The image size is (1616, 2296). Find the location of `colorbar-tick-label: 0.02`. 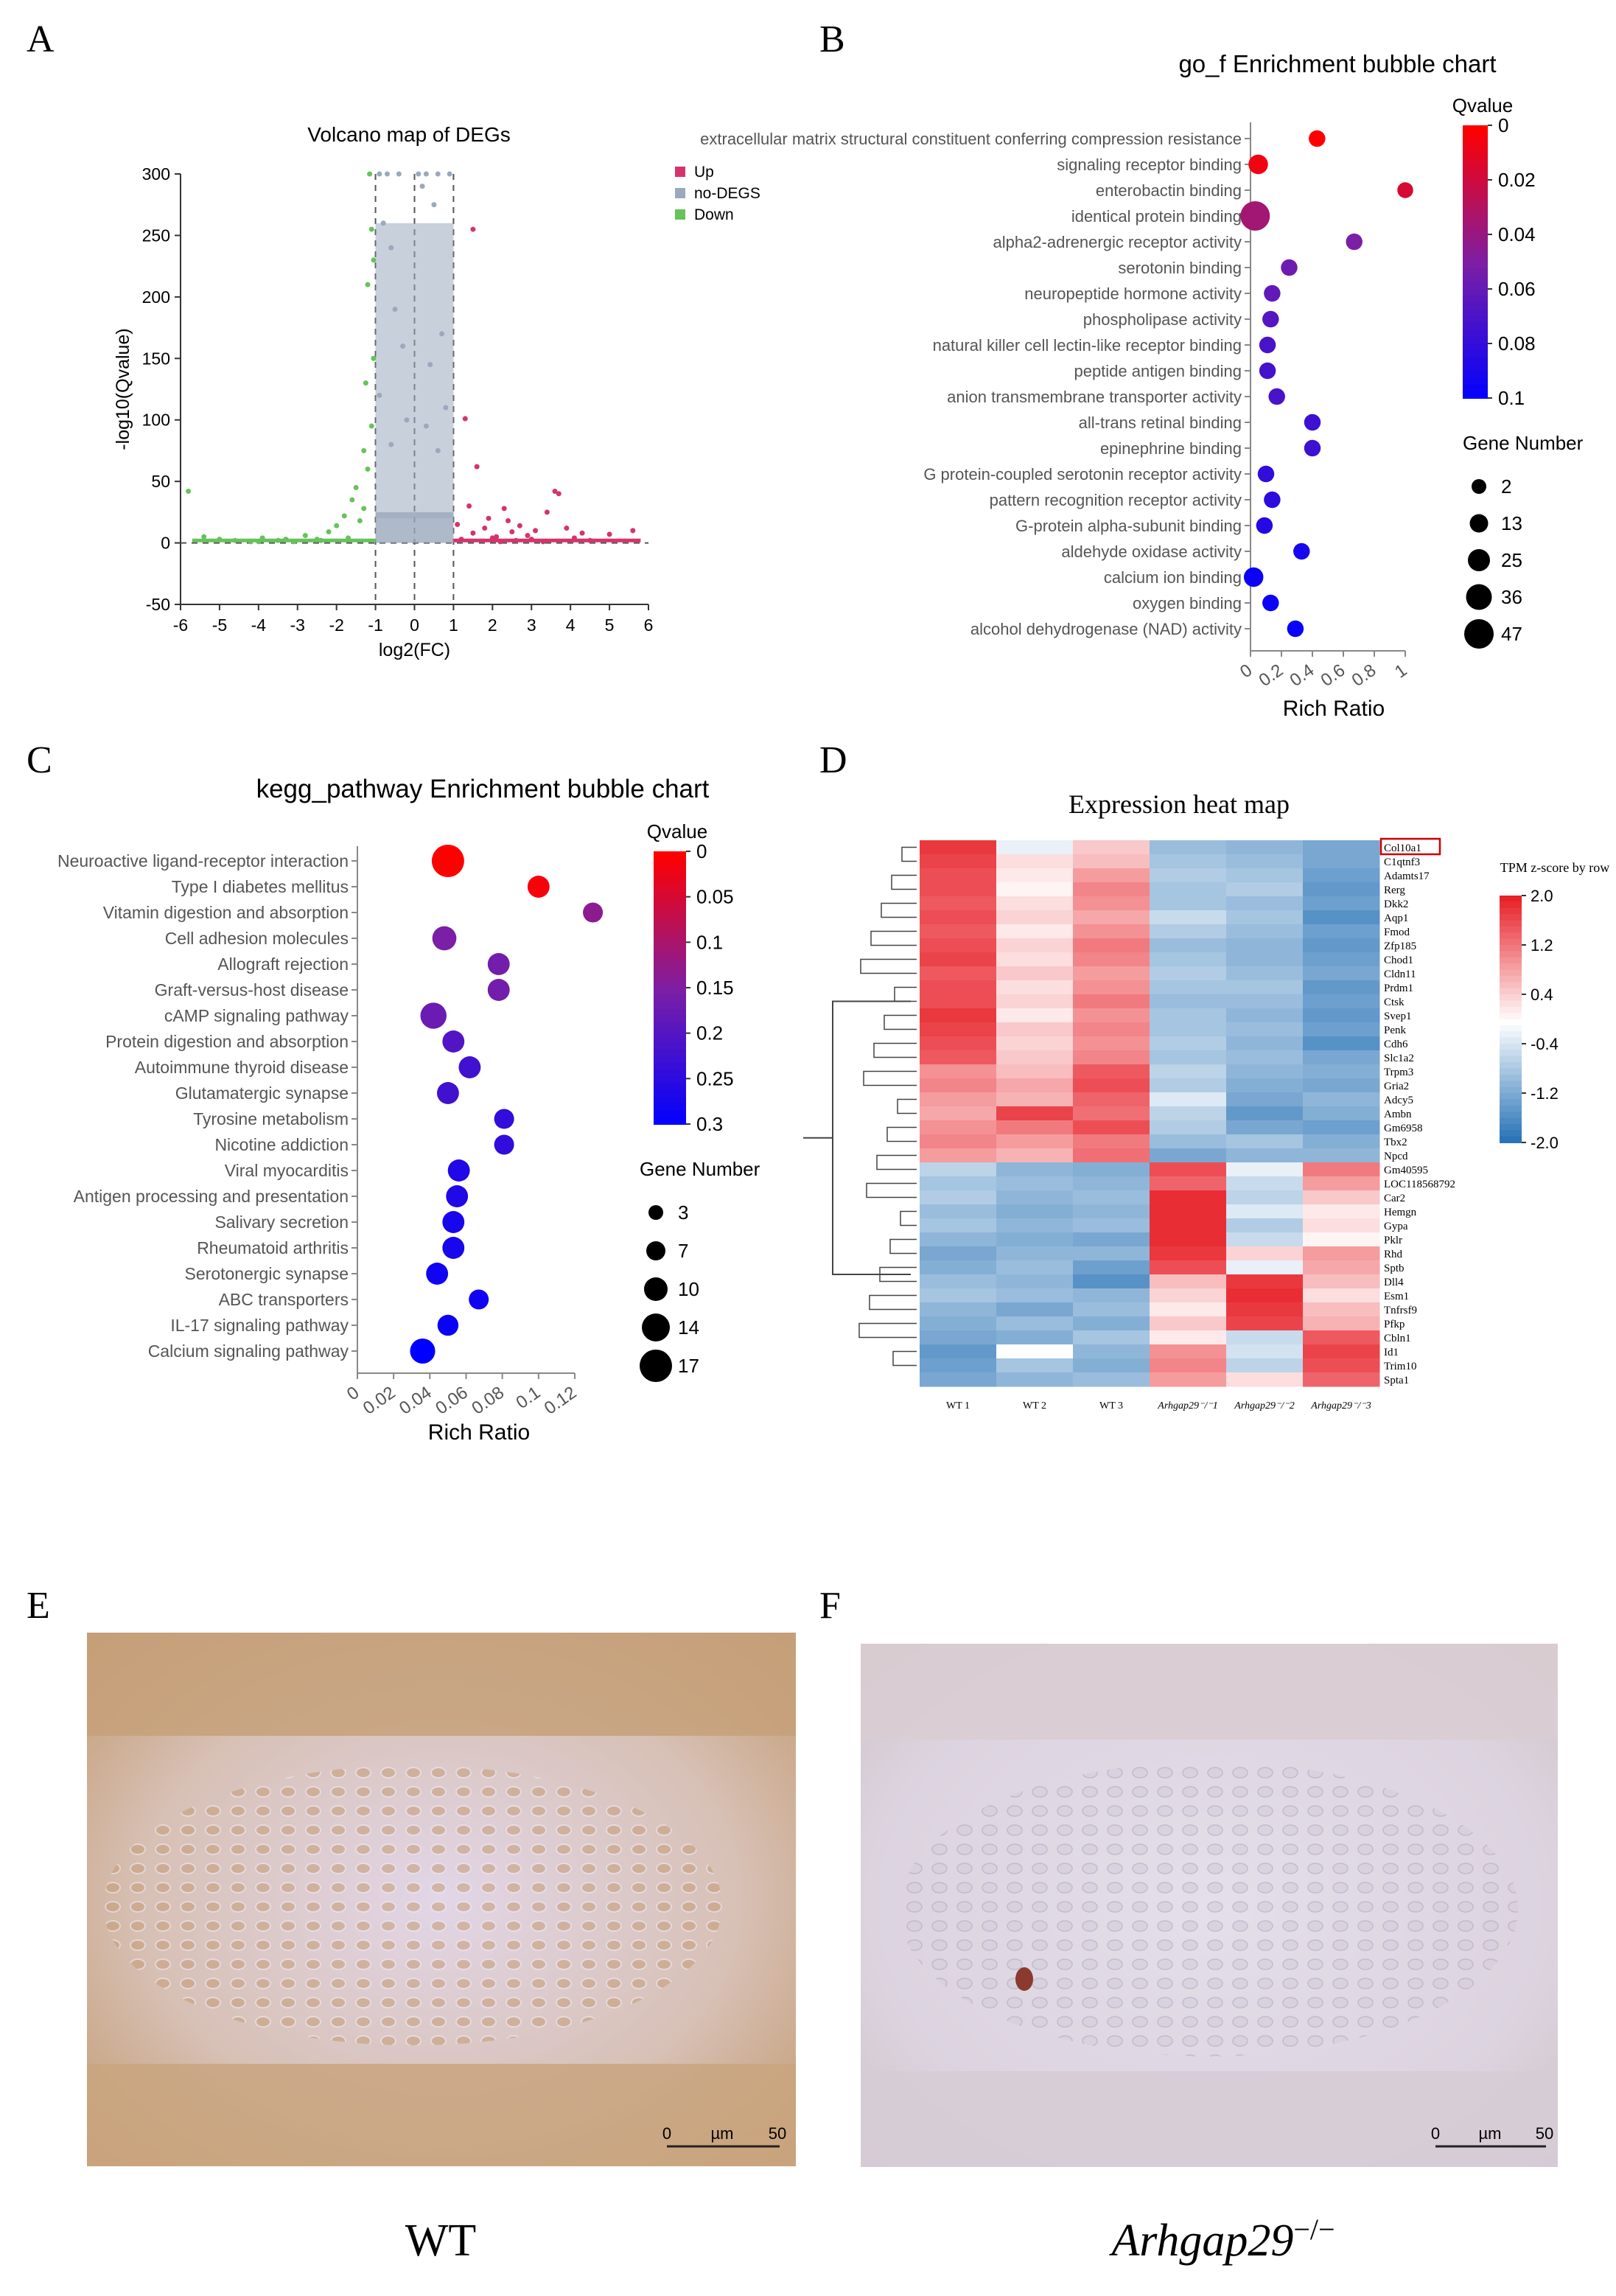

colorbar-tick-label: 0.02 is located at coordinates (1517, 180).